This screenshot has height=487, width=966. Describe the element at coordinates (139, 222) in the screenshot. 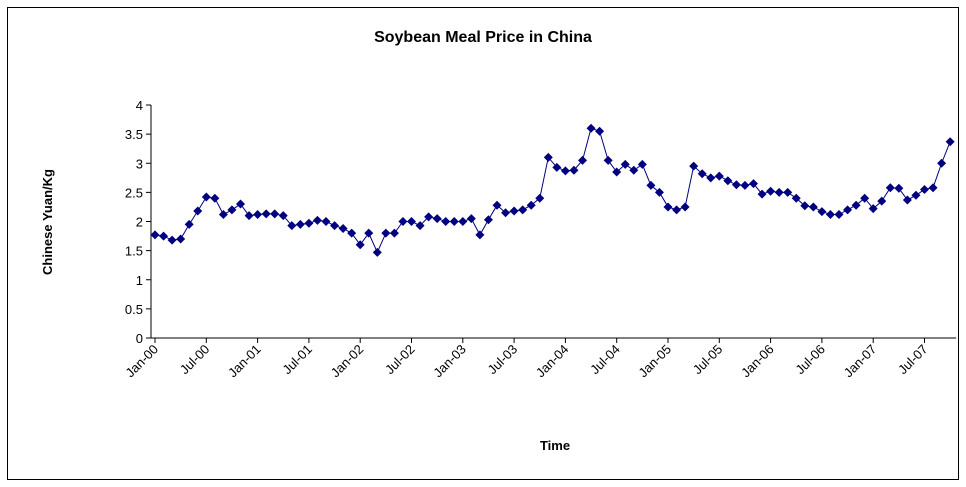

I see `y-tick-label: 2` at that location.